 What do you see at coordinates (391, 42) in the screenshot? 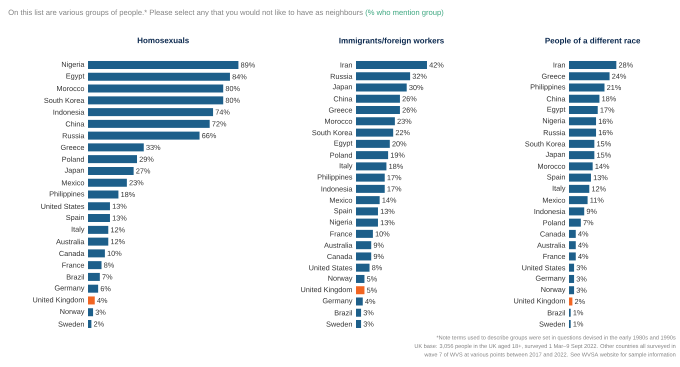
I see `chart-title: Immigrants/foreign workers` at bounding box center [391, 42].